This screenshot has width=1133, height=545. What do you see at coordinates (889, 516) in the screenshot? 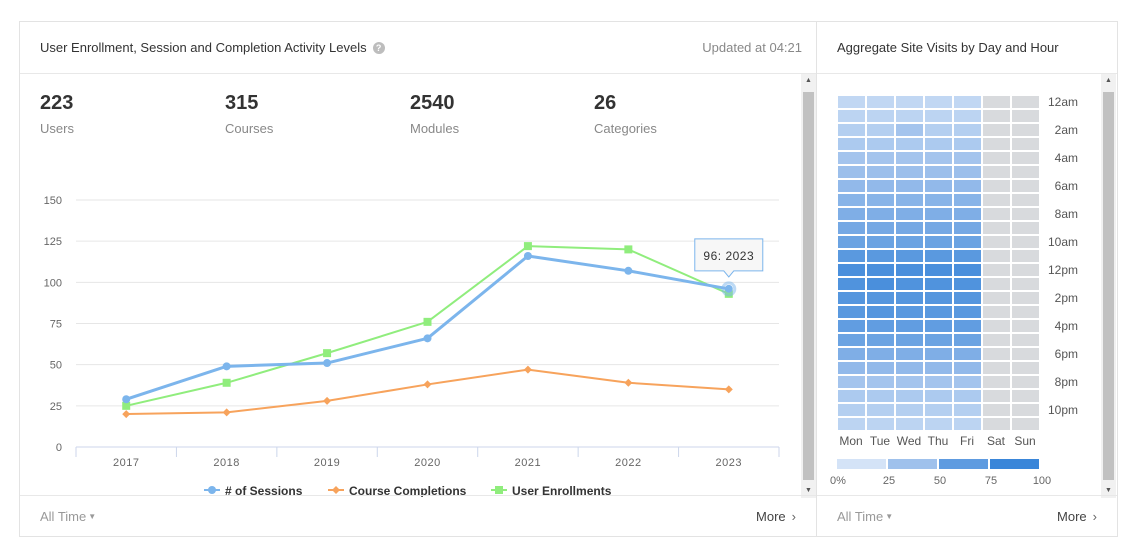
I see `caret-down-icon: ▼` at bounding box center [889, 516].